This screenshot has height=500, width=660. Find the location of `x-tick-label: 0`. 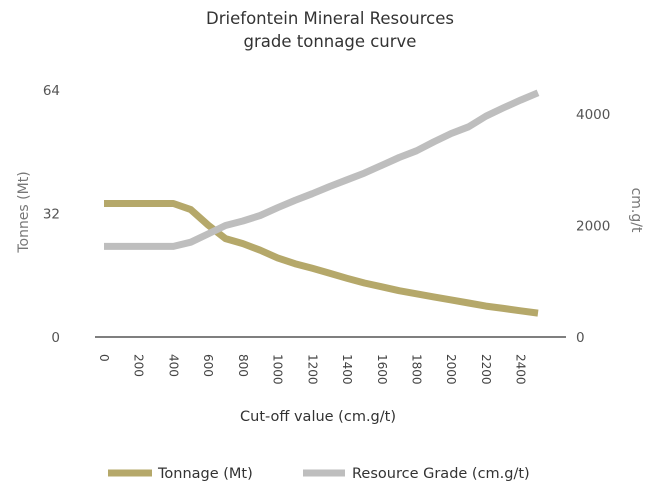

x-tick-label: 0 is located at coordinates (104, 358).